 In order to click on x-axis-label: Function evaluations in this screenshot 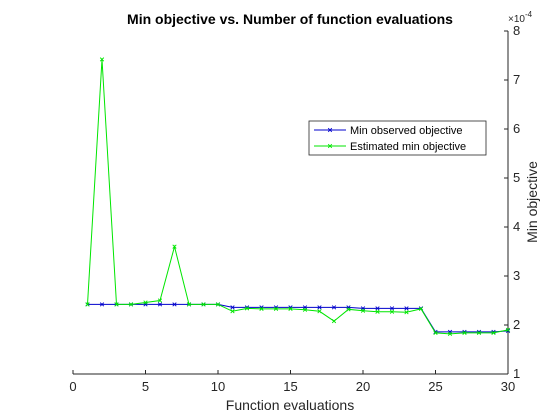, I will do `click(290, 405)`.